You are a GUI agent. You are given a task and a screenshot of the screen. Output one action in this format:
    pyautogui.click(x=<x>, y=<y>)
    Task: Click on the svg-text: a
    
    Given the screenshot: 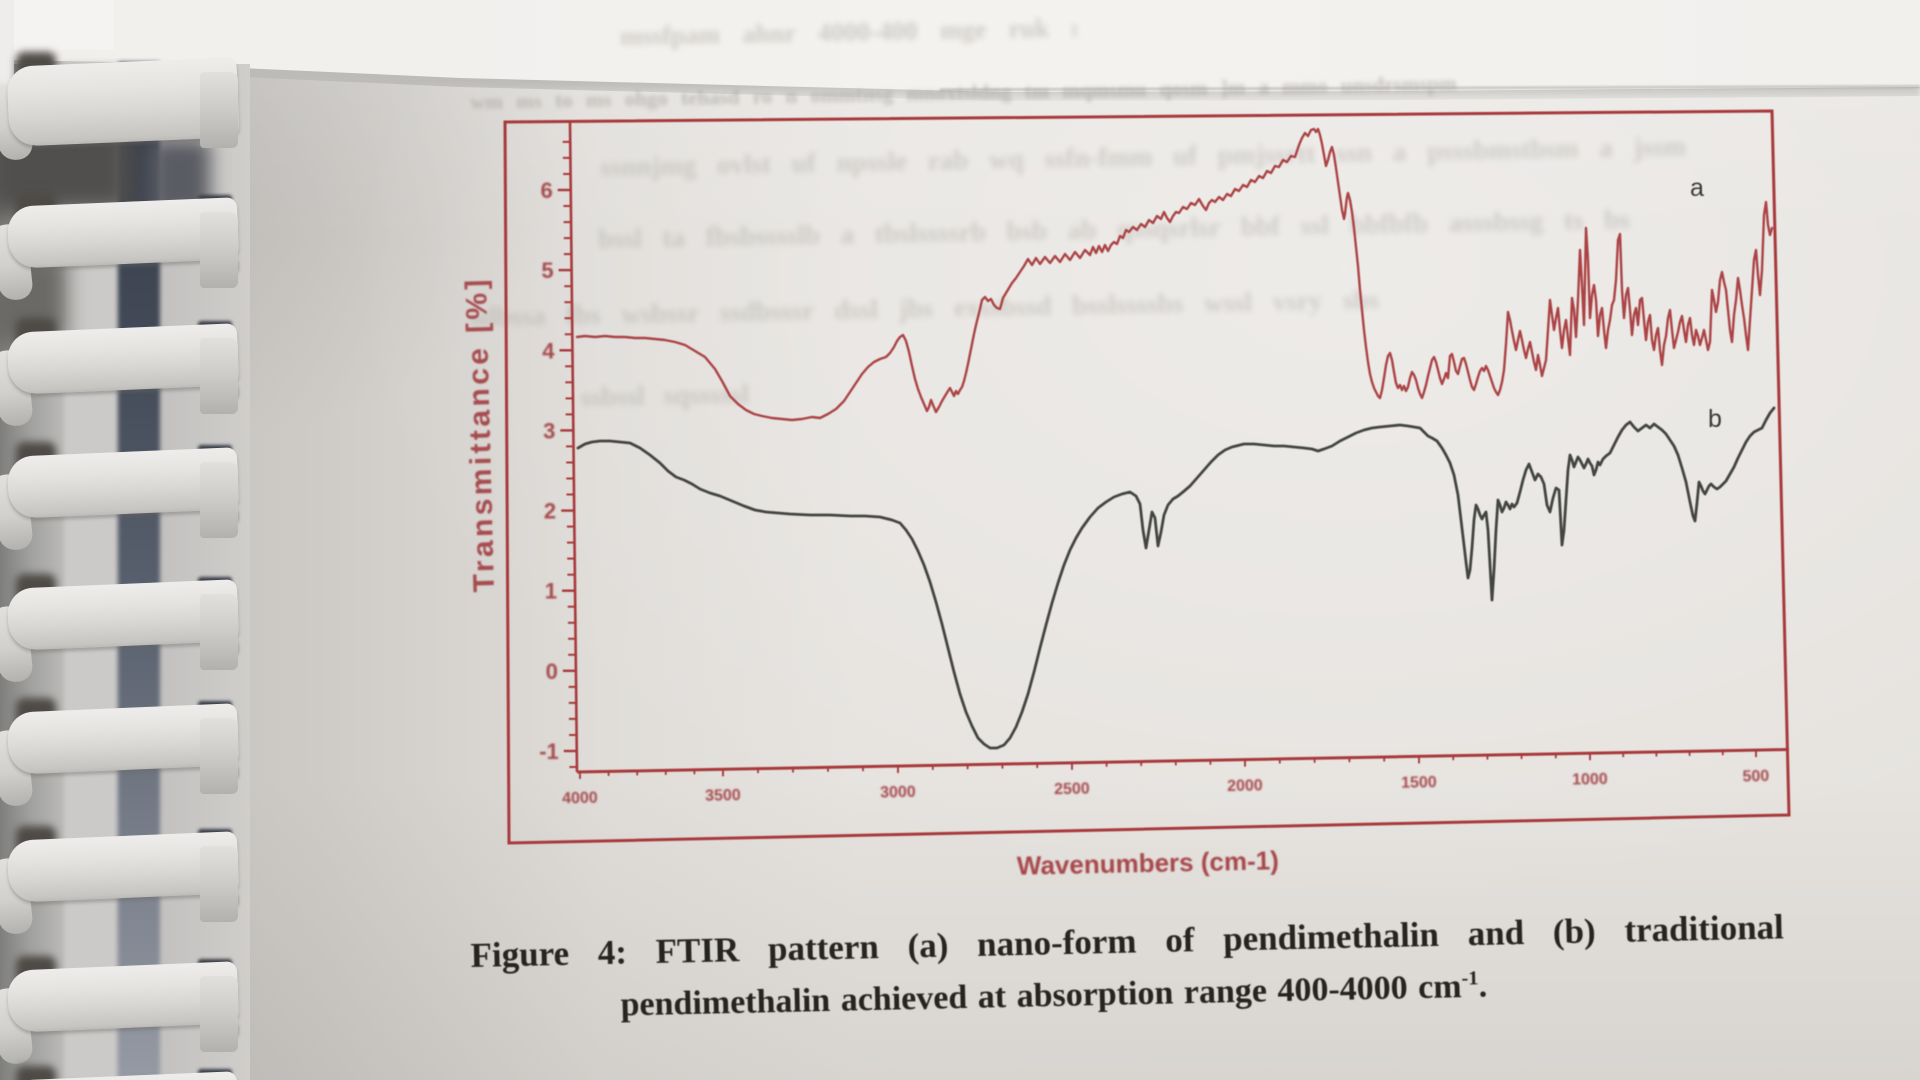 What is the action you would take?
    pyautogui.click(x=1697, y=188)
    